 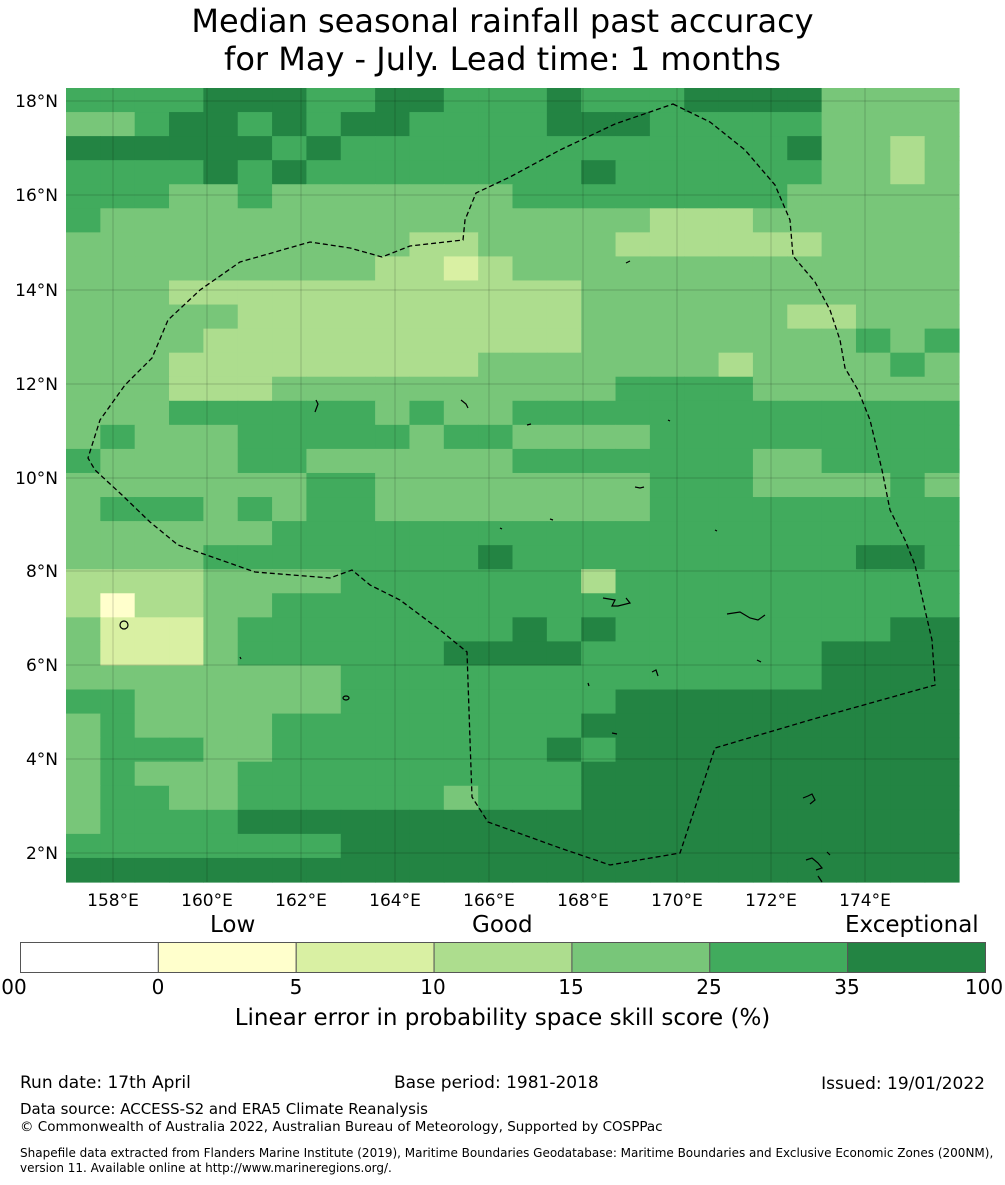 I want to click on colorbar-tick: 25, so click(x=709, y=987).